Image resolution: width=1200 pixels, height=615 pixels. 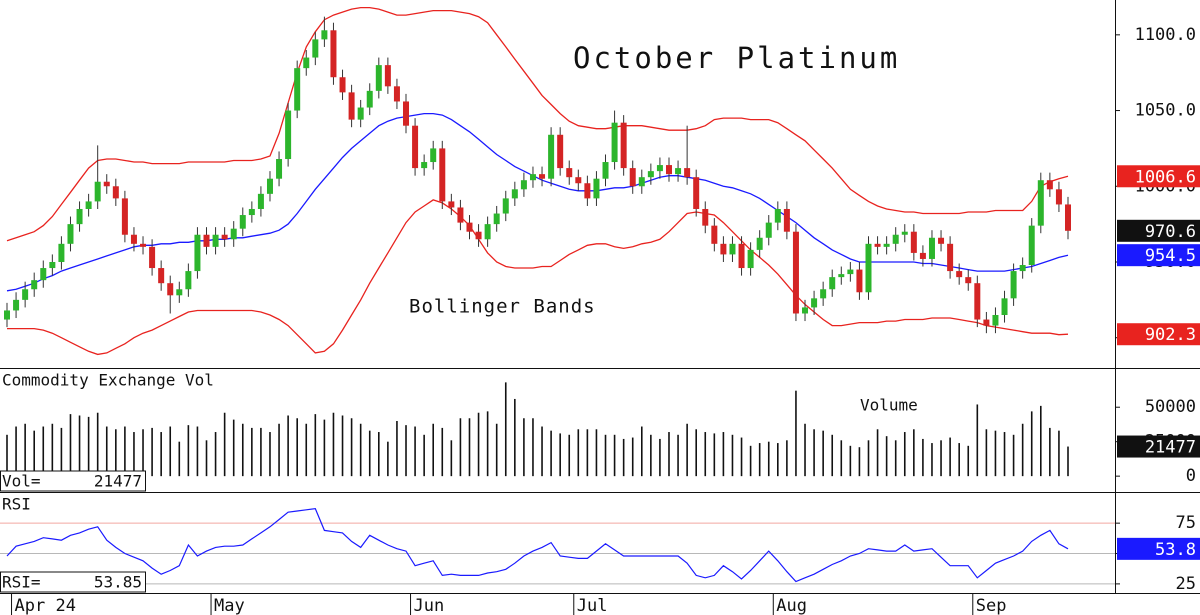 What do you see at coordinates (537, 545) in the screenshot?
I see `rsi-line` at bounding box center [537, 545].